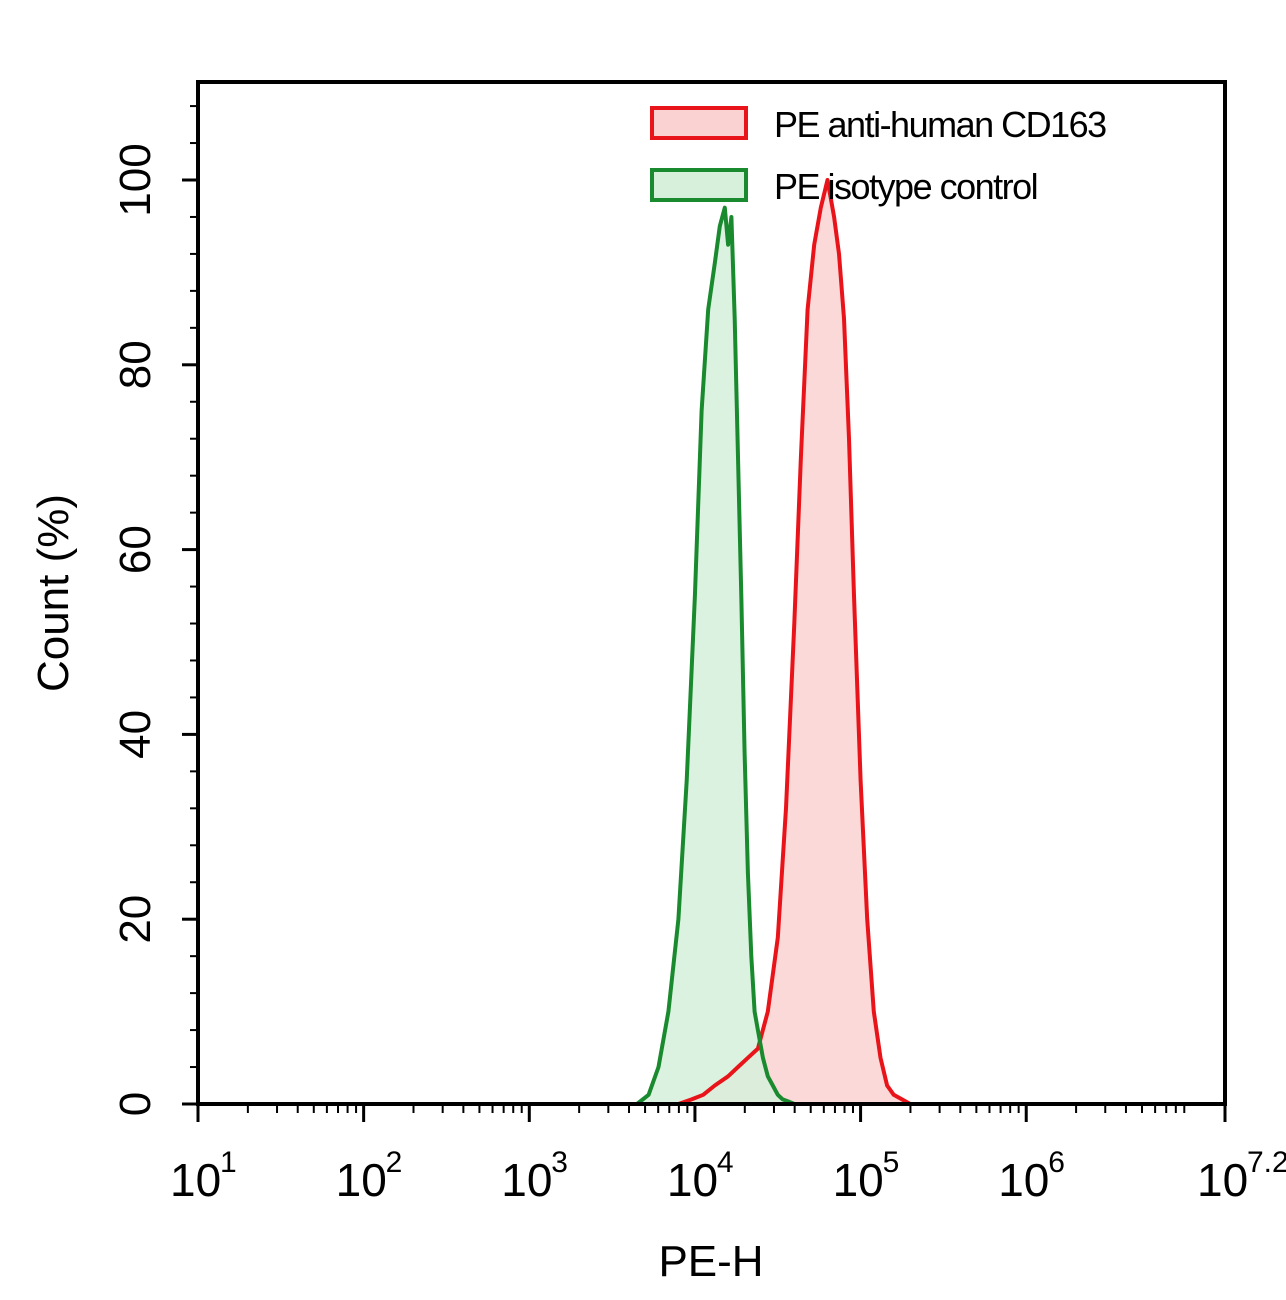  I want to click on y-tick-label: 100, so click(135, 179).